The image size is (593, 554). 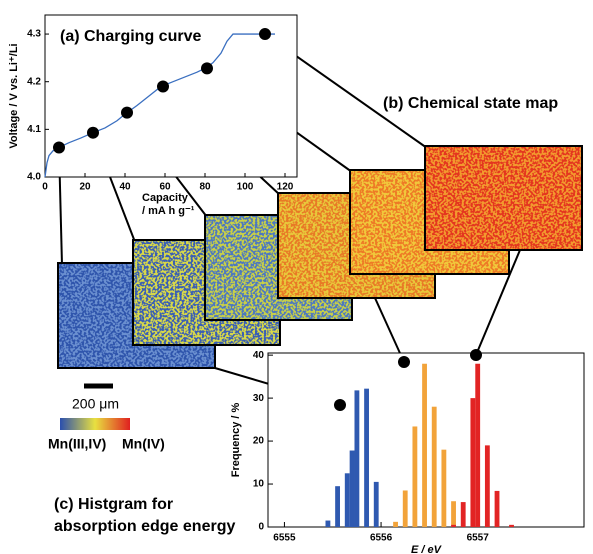 What do you see at coordinates (45, 187) in the screenshot?
I see `x-tick-label: 0` at bounding box center [45, 187].